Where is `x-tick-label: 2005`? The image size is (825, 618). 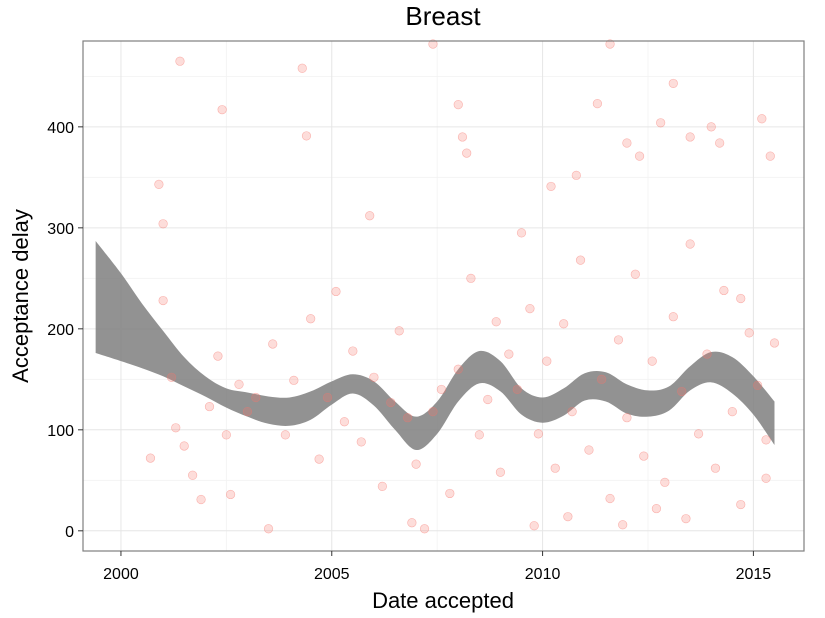
x-tick-label: 2005 is located at coordinates (332, 574).